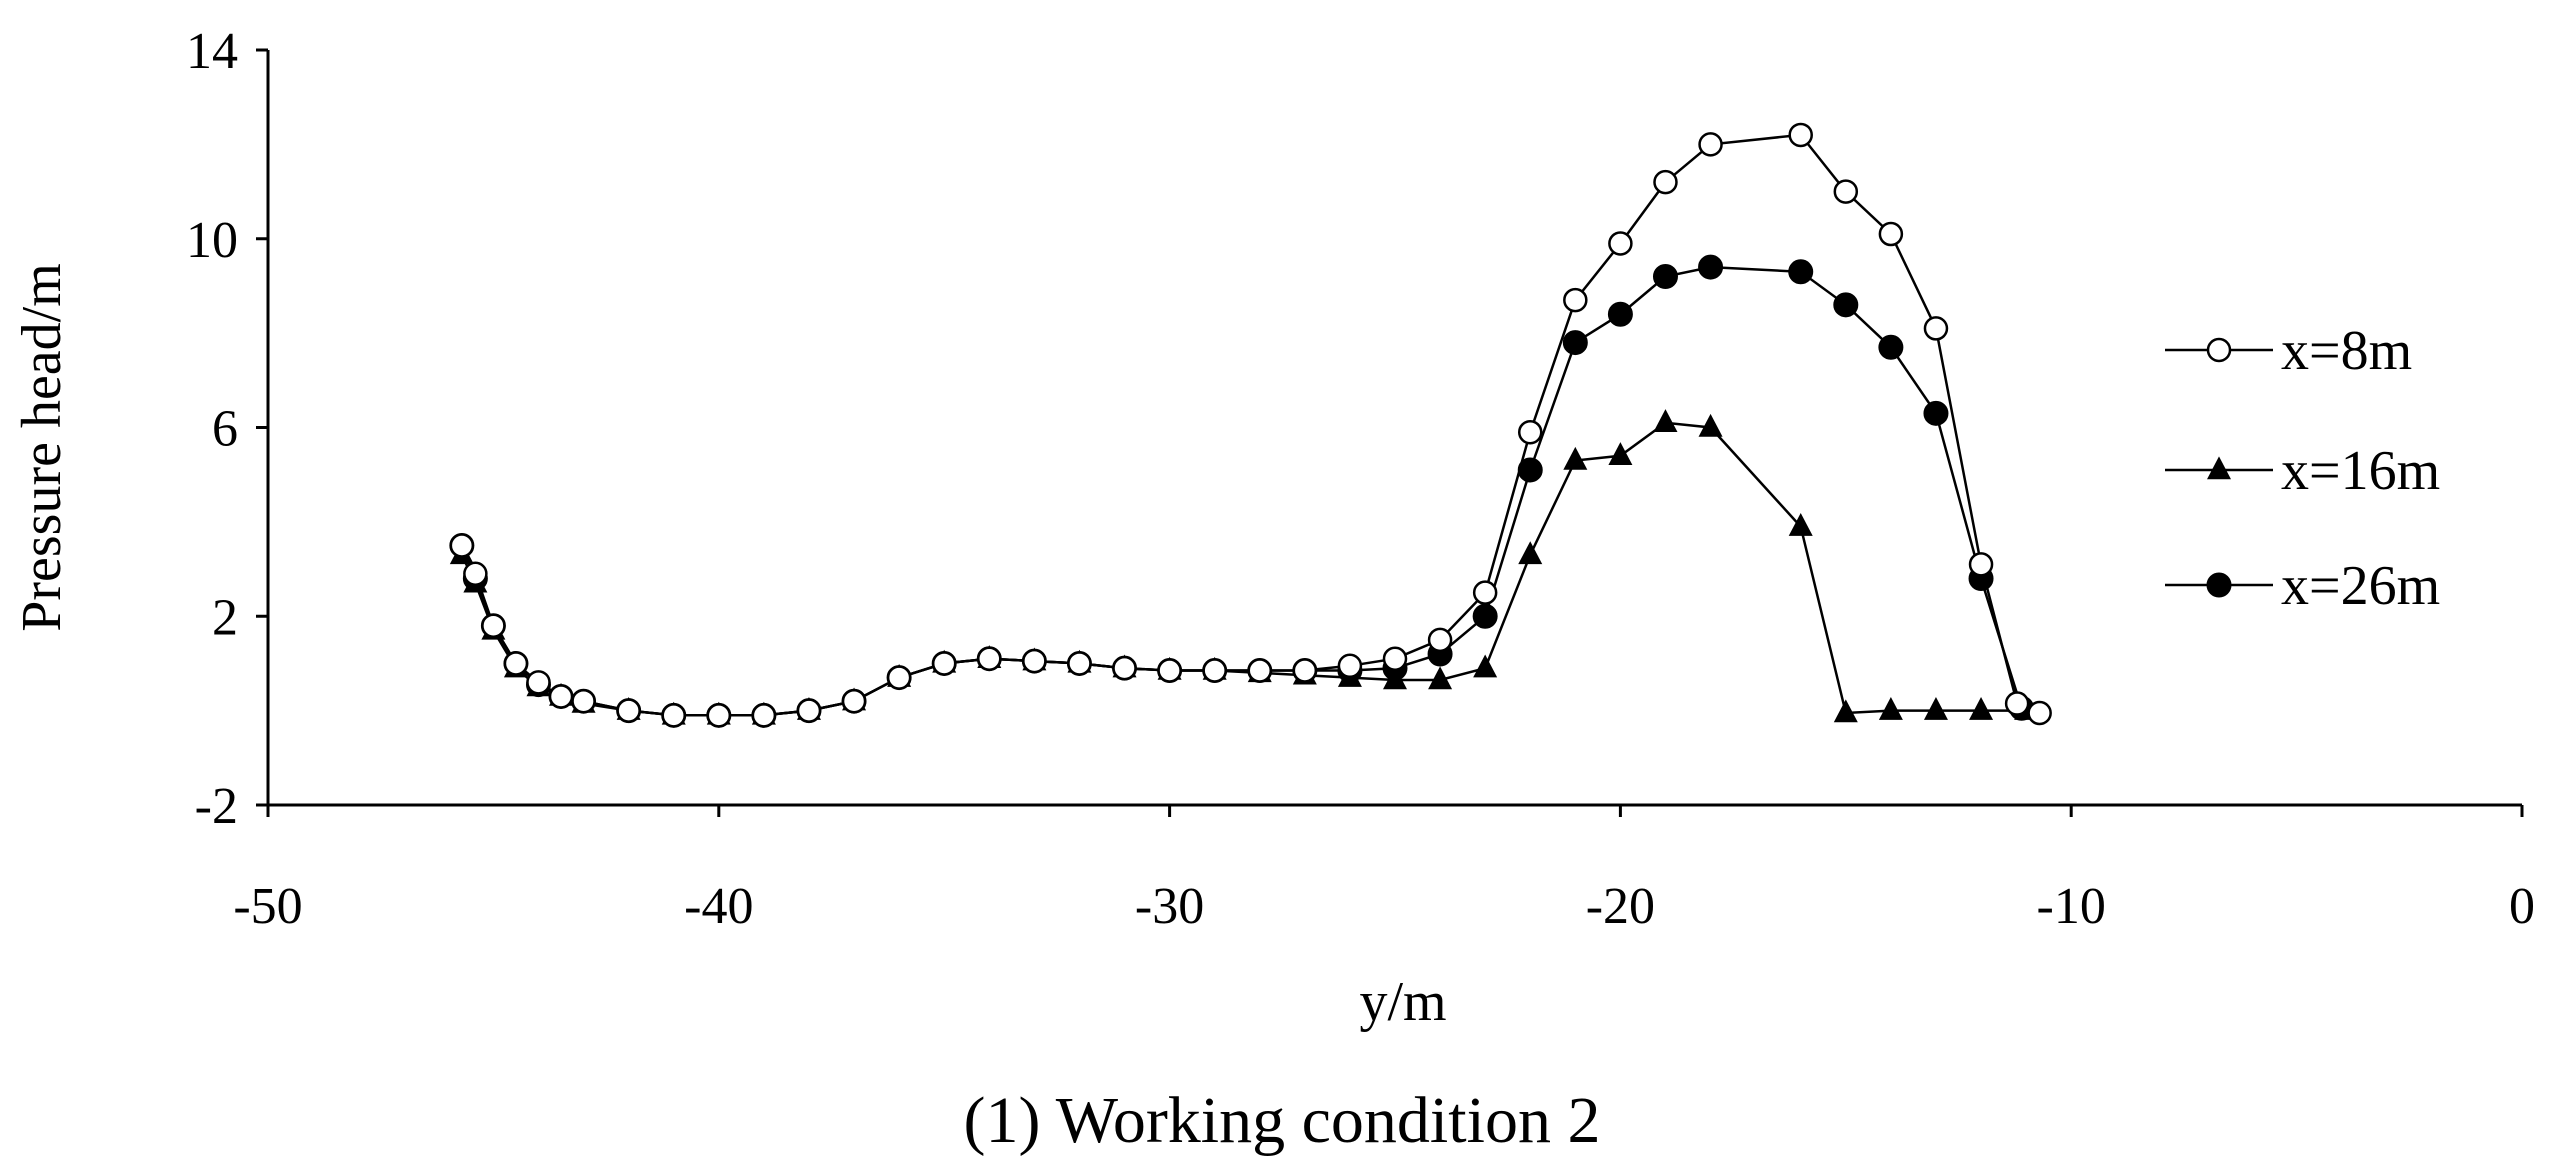 The image size is (2564, 1167). What do you see at coordinates (1402, 1002) in the screenshot?
I see `x-axis-title: y/m` at bounding box center [1402, 1002].